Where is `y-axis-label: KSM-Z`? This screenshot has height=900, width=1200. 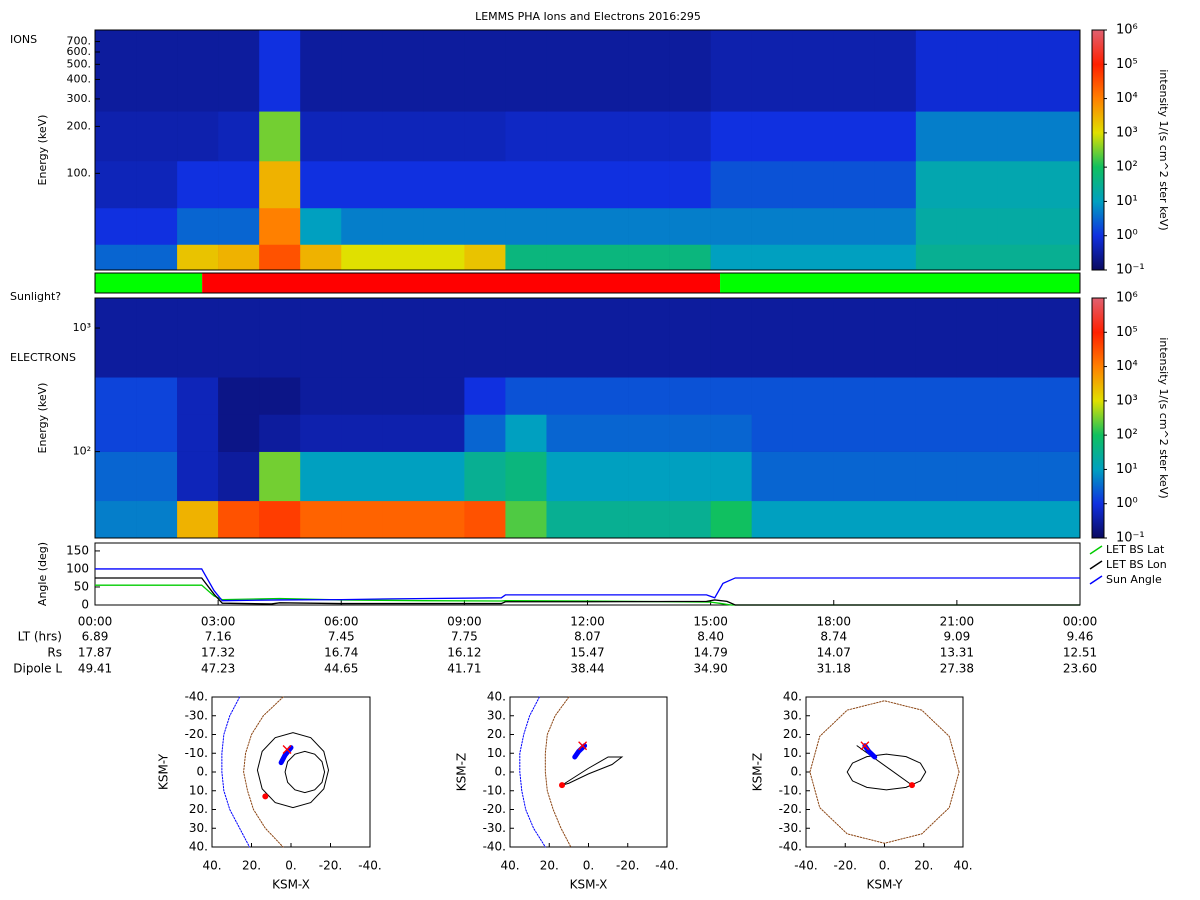
y-axis-label: KSM-Z is located at coordinates (462, 772).